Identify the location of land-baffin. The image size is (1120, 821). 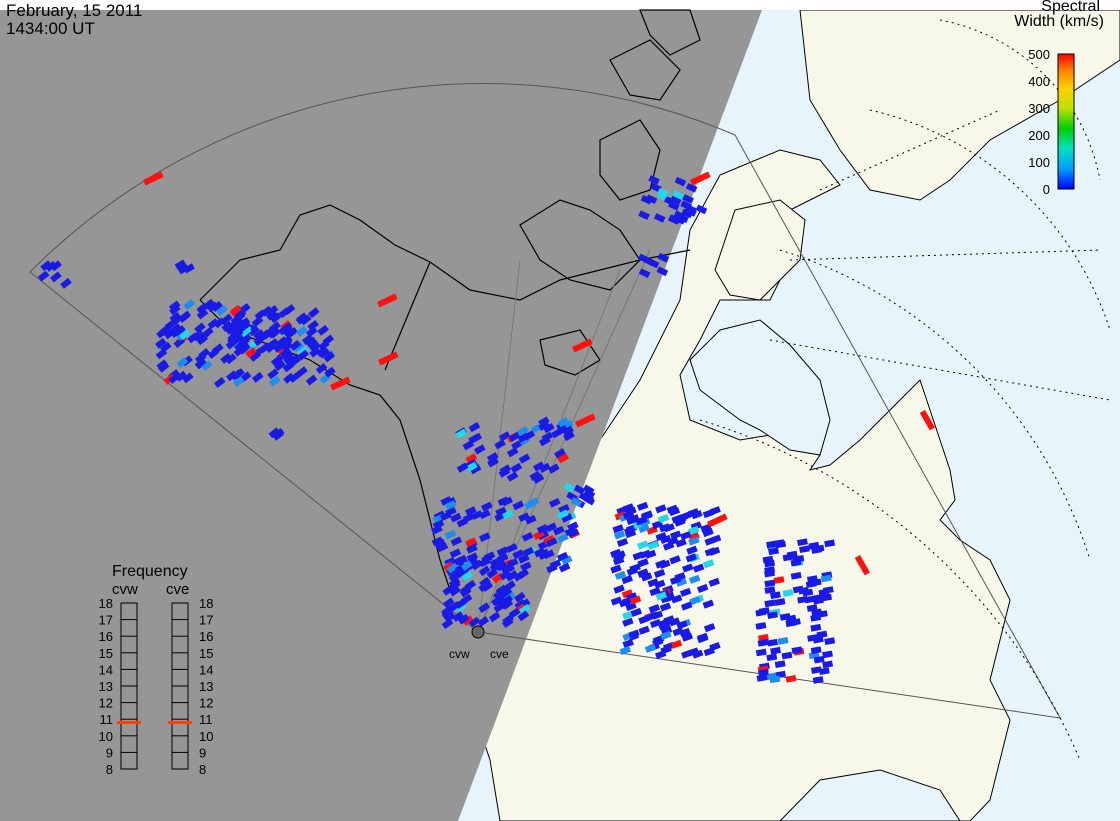
(760, 250).